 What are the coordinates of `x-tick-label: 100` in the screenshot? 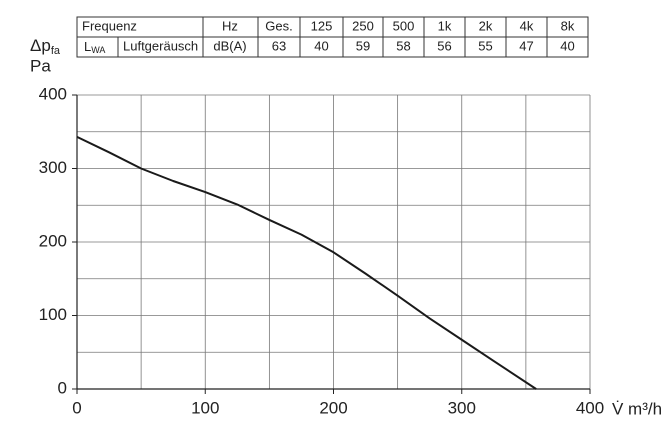 It's located at (205, 407).